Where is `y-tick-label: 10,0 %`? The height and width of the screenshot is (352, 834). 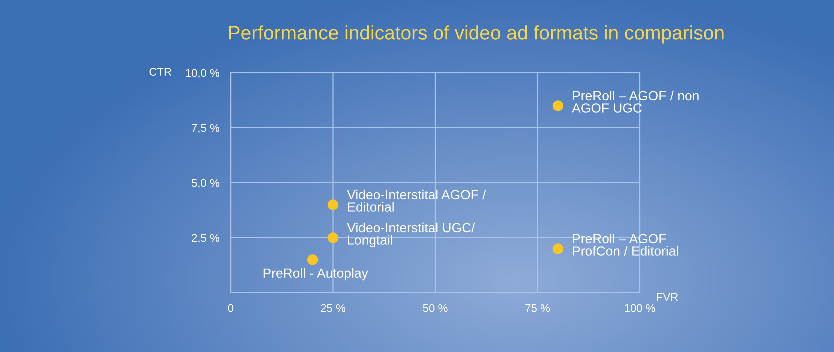
y-tick-label: 10,0 % is located at coordinates (203, 73).